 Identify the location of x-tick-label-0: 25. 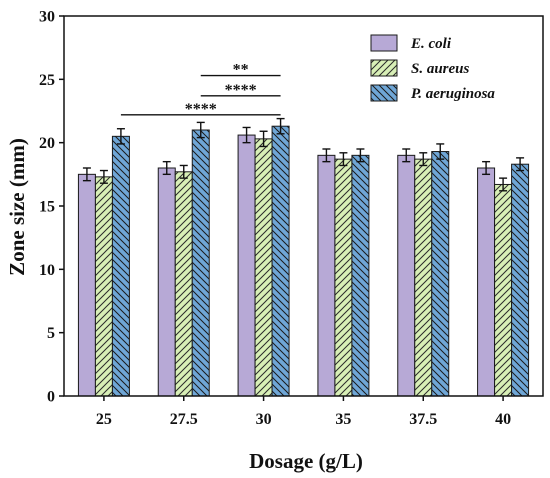
(104, 419).